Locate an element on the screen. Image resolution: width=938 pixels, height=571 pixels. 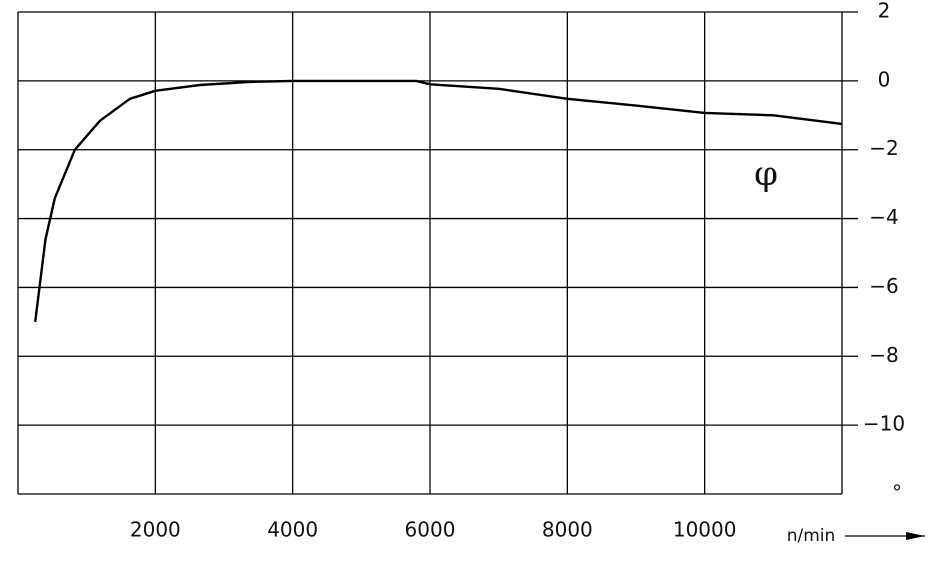
y-tick-label: 0 is located at coordinates (884, 79).